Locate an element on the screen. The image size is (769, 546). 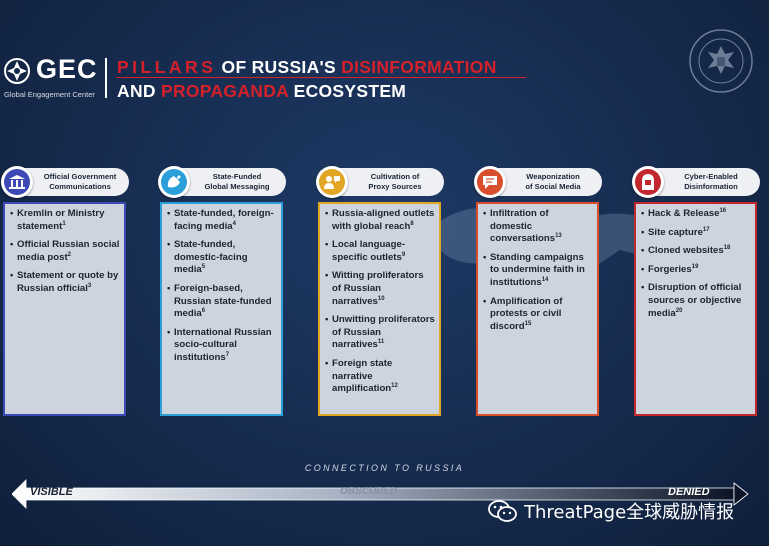
spectrum-label-obscured: OBSCURED is located at coordinates (369, 491).